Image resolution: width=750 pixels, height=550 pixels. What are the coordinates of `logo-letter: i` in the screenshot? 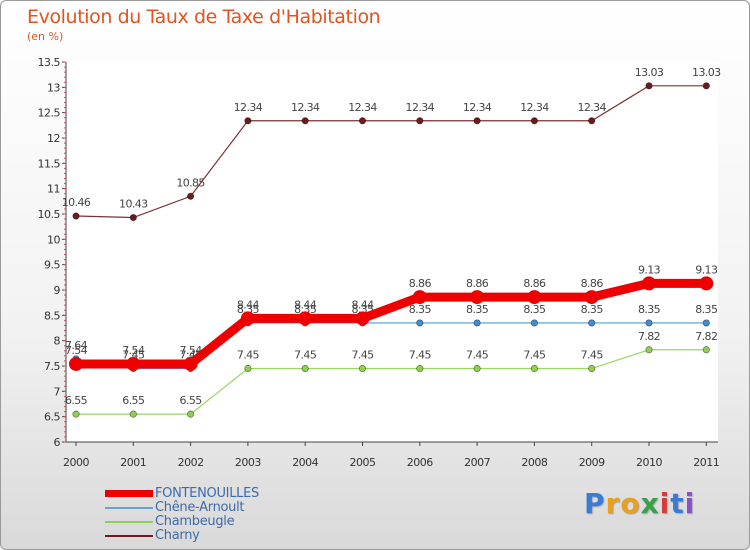 It's located at (665, 503).